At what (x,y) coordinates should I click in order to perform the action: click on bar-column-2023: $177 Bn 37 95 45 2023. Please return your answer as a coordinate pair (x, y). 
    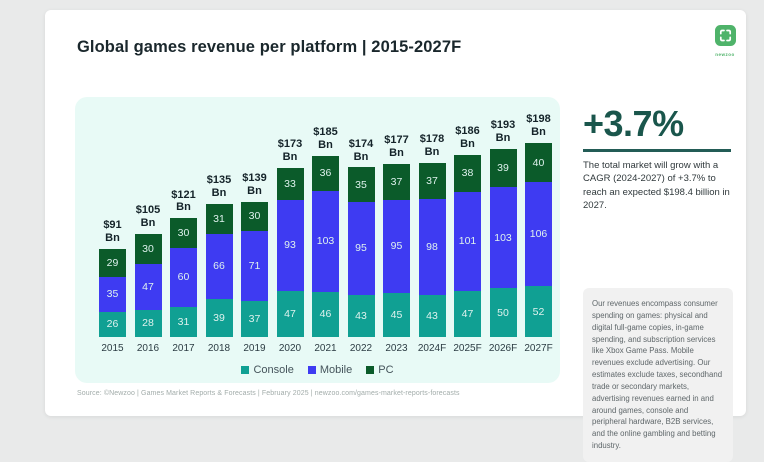
    Looking at the image, I should click on (396, 244).